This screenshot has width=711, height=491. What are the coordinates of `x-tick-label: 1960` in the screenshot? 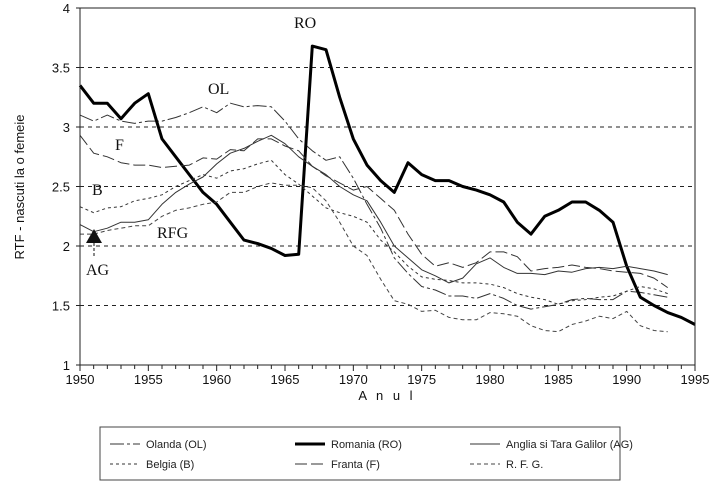 It's located at (216, 379).